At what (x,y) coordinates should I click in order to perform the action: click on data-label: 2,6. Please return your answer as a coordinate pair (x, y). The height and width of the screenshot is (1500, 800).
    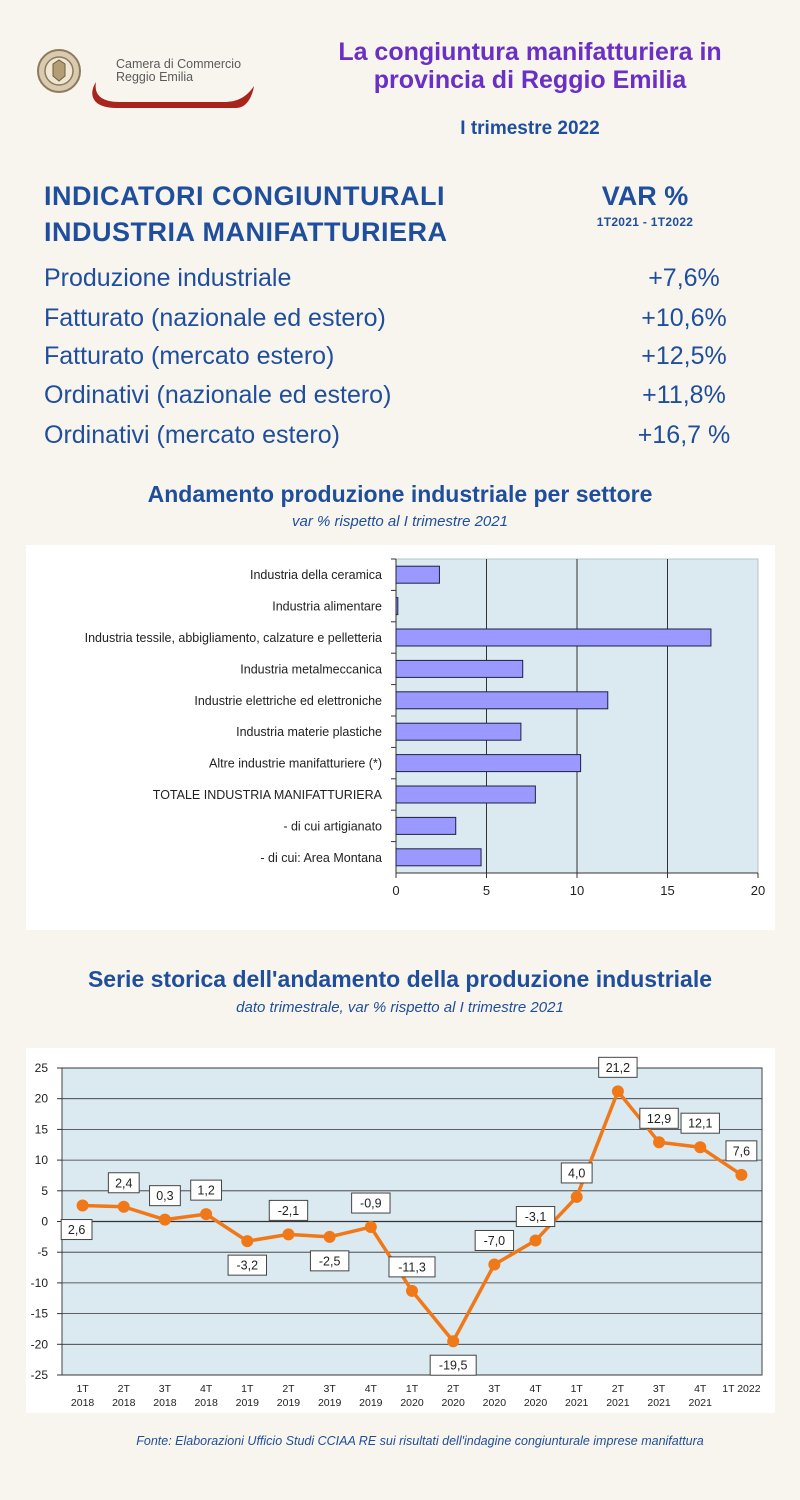
    Looking at the image, I should click on (76, 1230).